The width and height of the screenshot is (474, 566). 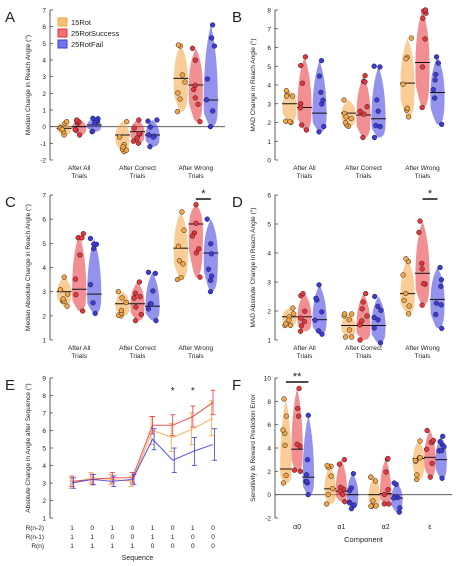 What do you see at coordinates (269, 425) in the screenshot?
I see `y-tick-label: 6` at bounding box center [269, 425].